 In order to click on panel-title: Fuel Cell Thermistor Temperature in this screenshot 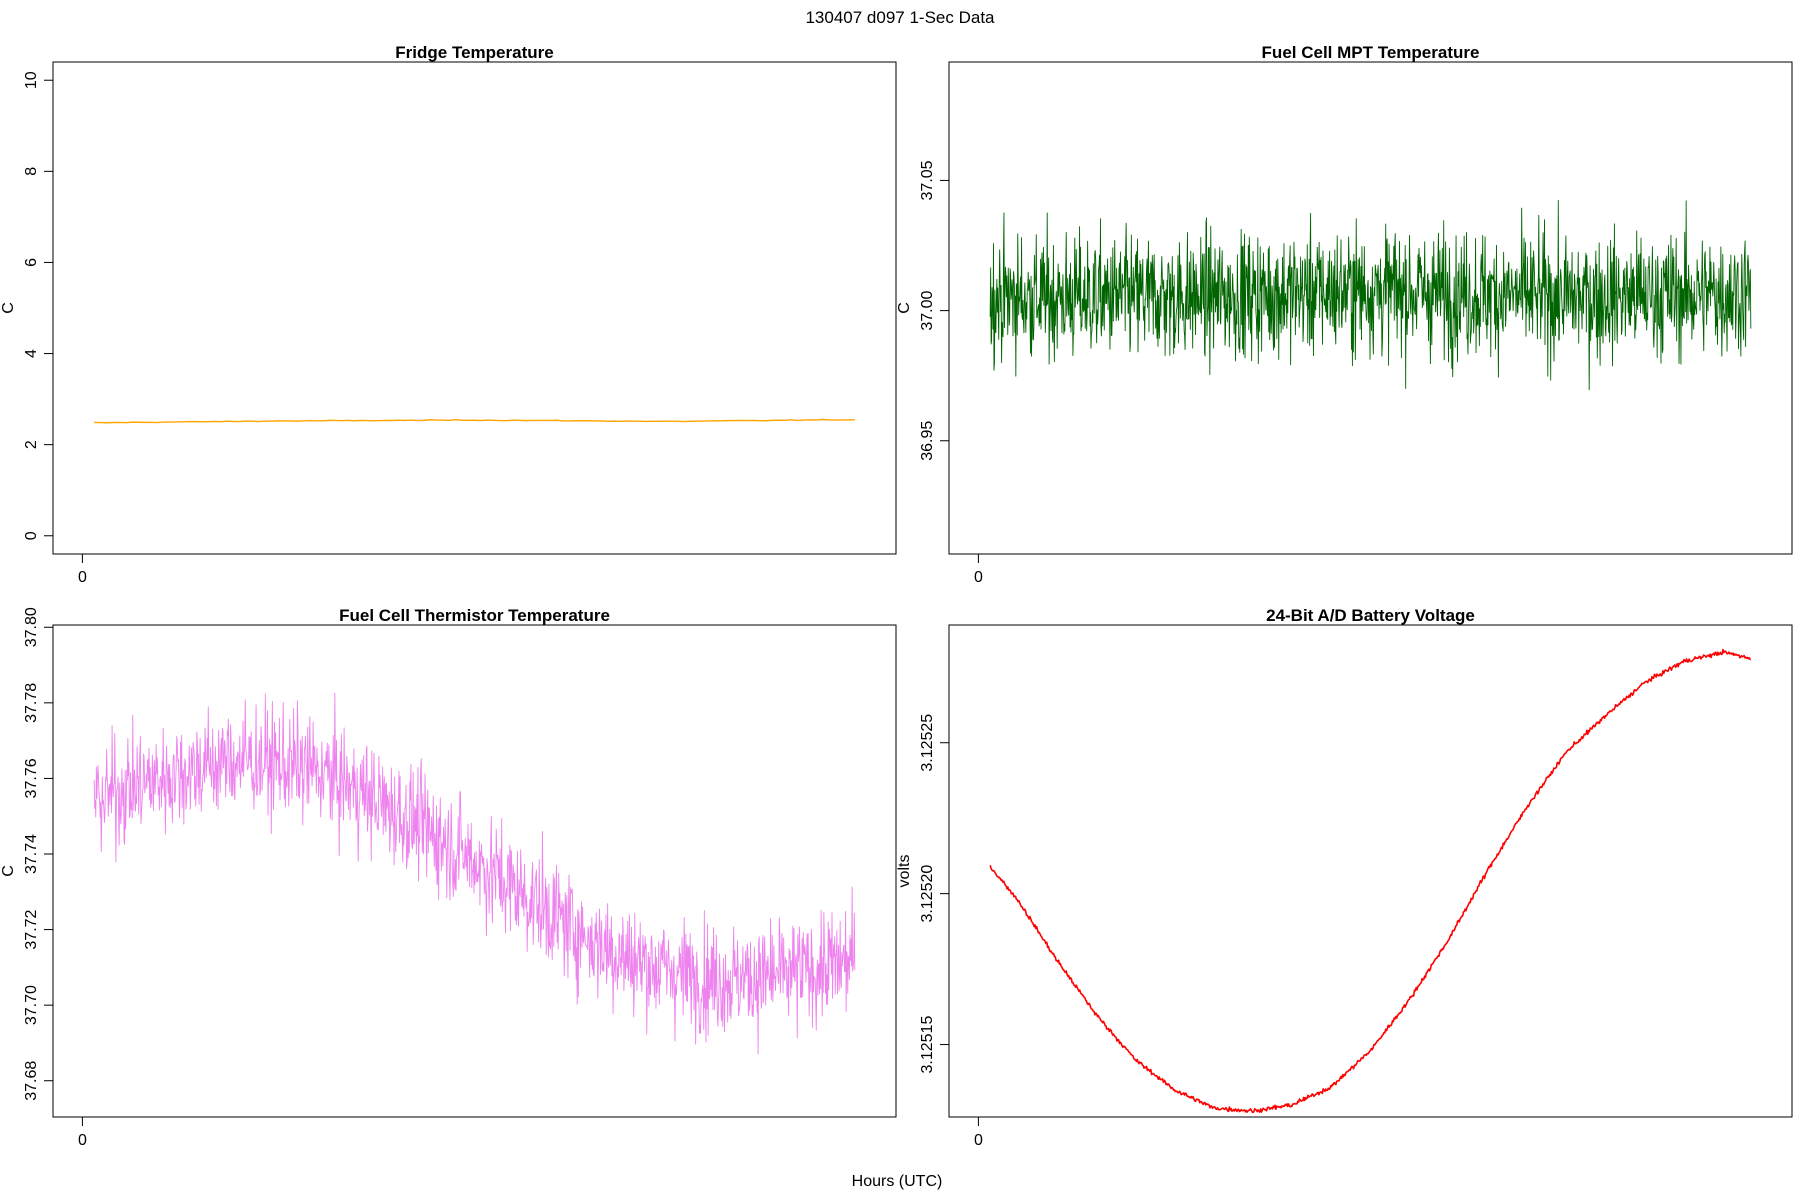, I will do `click(474, 615)`.